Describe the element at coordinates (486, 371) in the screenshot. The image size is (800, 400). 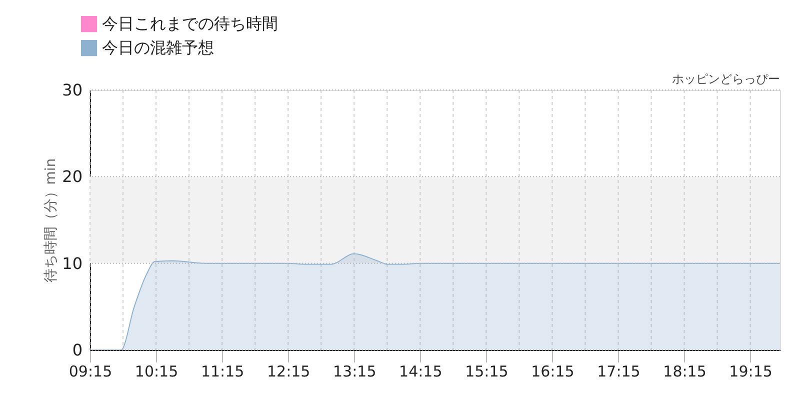
I see `x-tick-label: 15:15` at that location.